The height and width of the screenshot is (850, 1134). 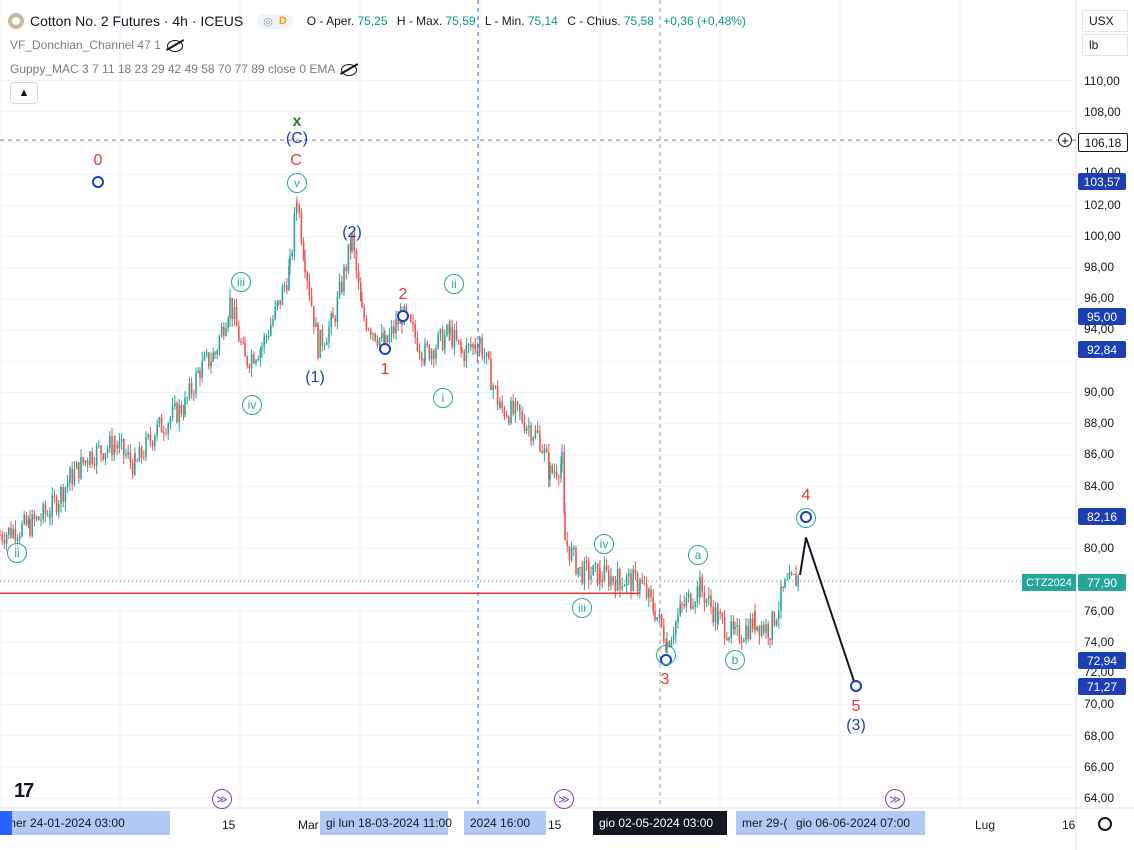 I want to click on settings-icon, so click(x=1105, y=824).